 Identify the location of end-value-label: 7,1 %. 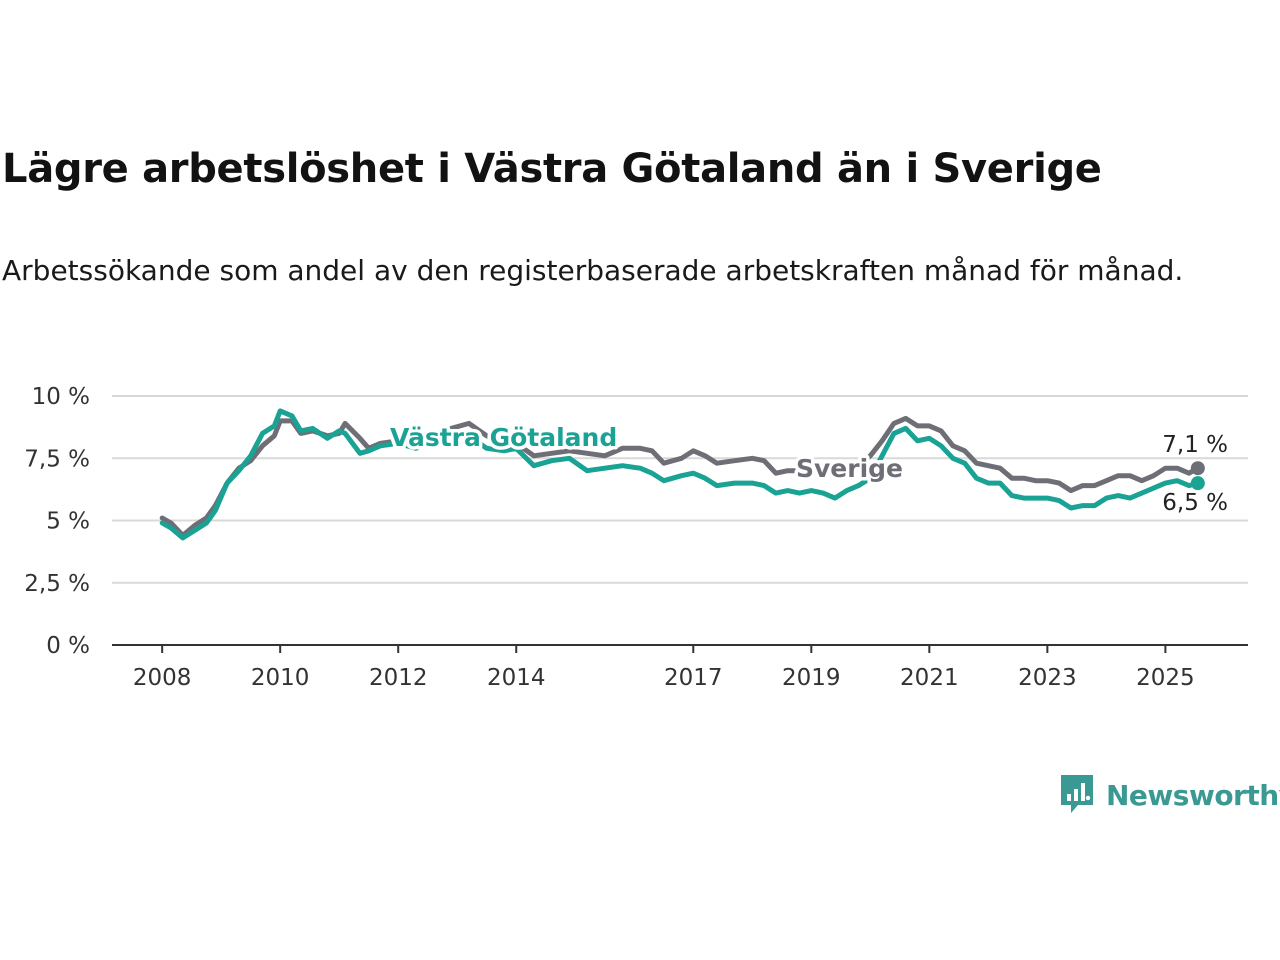
(1195, 445).